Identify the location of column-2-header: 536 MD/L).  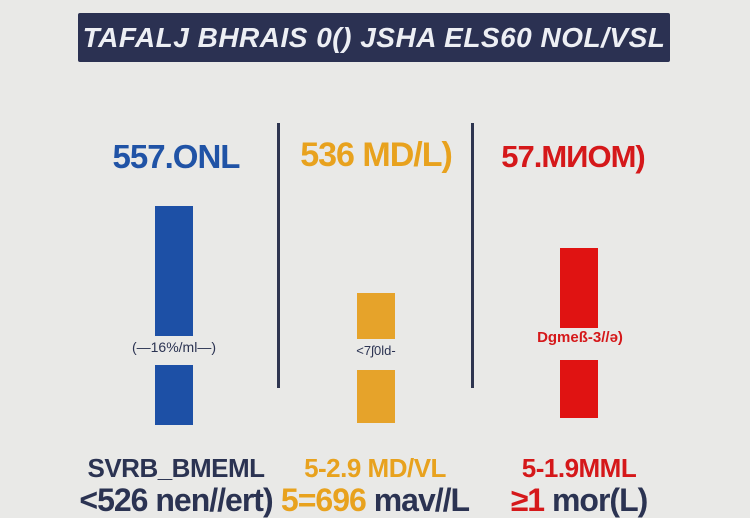
(376, 155).